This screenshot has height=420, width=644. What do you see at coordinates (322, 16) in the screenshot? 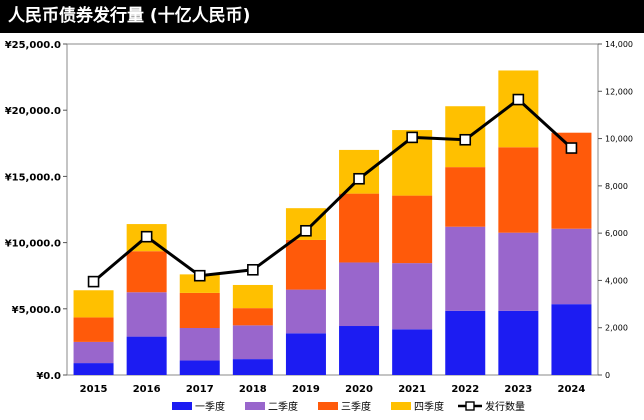
I see `chart-title: 人民币债券发行量 (十亿人民币)` at bounding box center [322, 16].